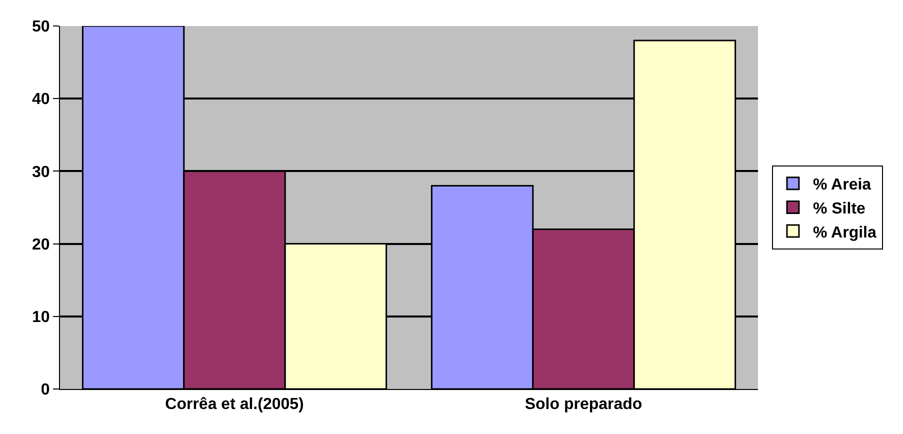 Image resolution: width=903 pixels, height=434 pixels. I want to click on y-tick-label: 20, so click(41, 245).